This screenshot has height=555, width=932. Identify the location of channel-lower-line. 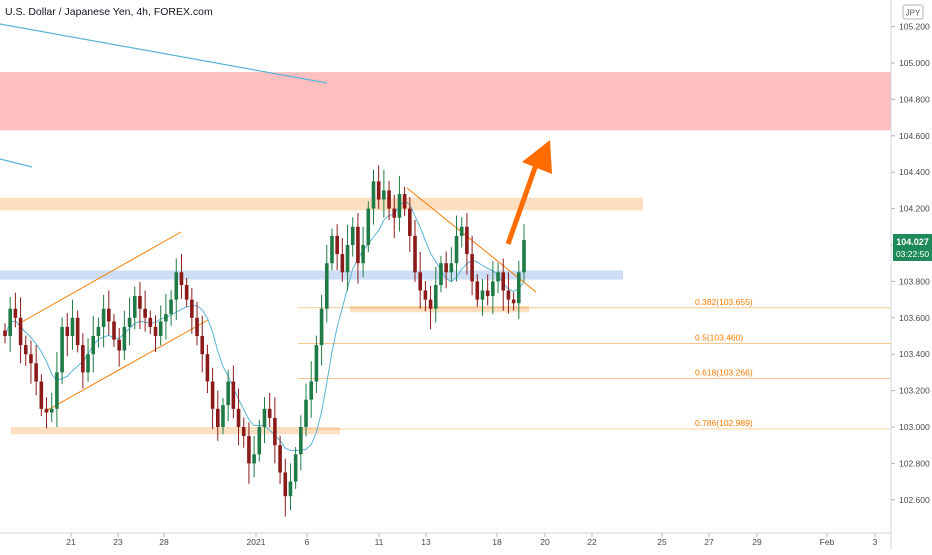
(126, 366).